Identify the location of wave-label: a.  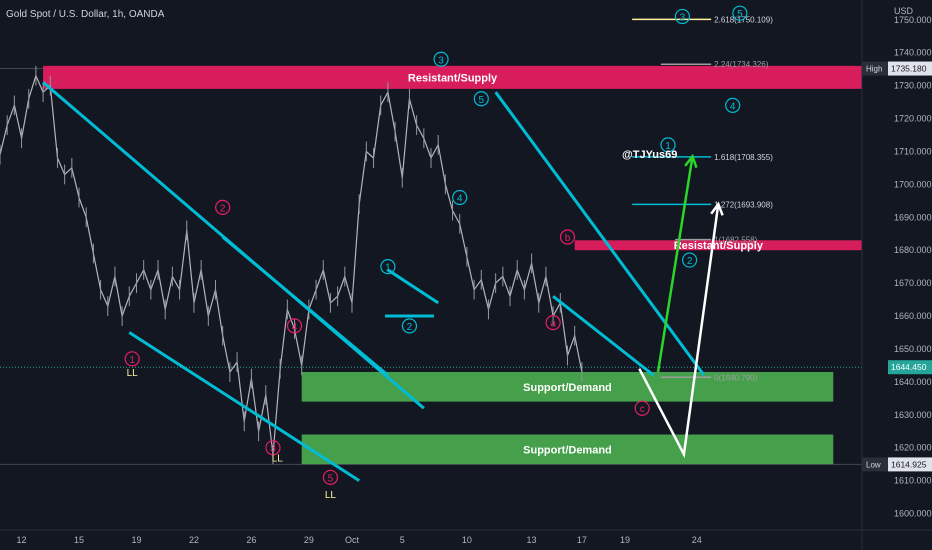
(553, 324).